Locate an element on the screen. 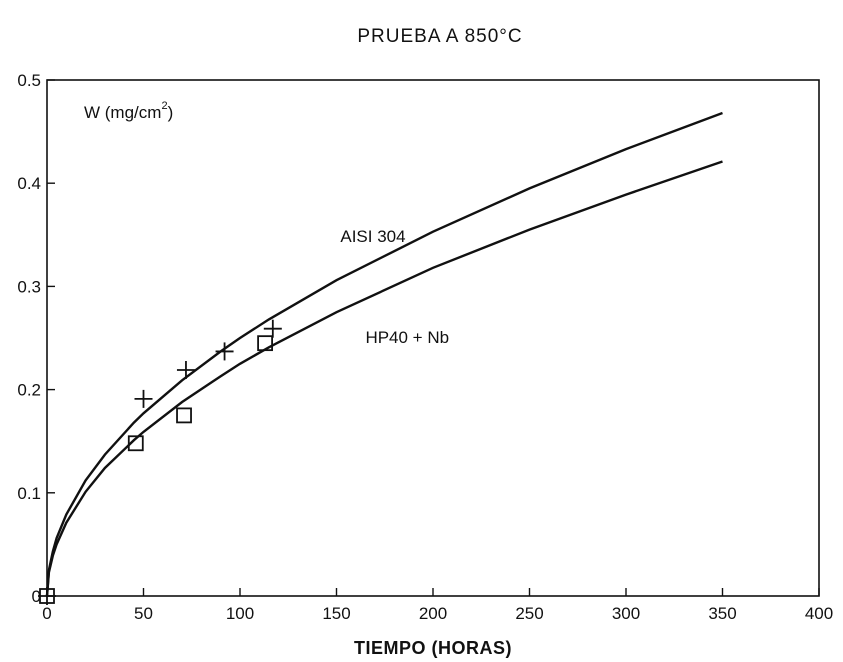  y-tick-label: 0.3 is located at coordinates (29, 286).